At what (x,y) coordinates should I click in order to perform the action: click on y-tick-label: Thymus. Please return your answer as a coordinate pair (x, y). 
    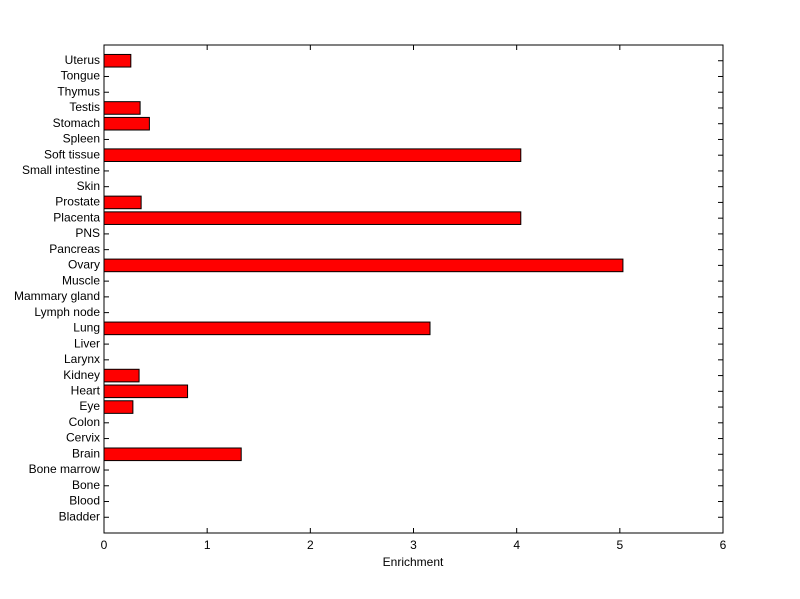
    Looking at the image, I should click on (78, 91).